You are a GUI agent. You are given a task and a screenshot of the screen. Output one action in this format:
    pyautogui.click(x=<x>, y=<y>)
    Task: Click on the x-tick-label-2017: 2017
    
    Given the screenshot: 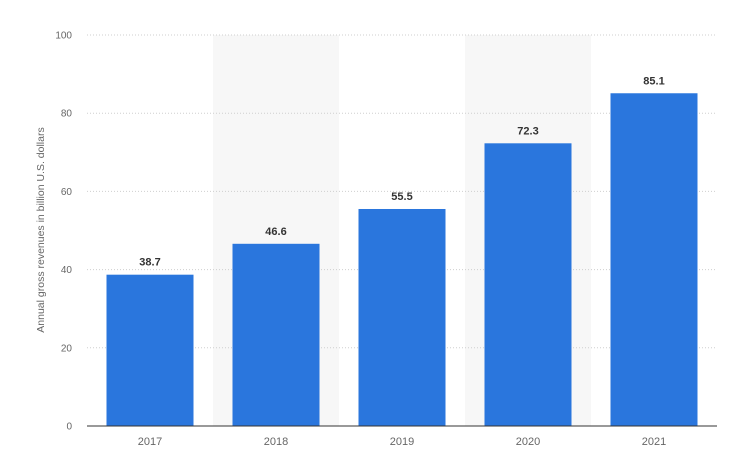 What is the action you would take?
    pyautogui.click(x=150, y=442)
    